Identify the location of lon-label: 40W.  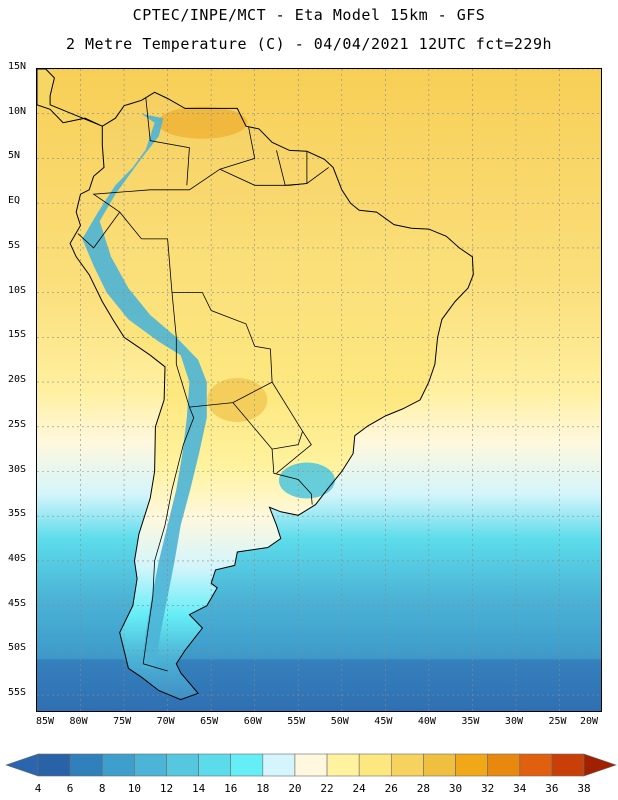
(426, 721).